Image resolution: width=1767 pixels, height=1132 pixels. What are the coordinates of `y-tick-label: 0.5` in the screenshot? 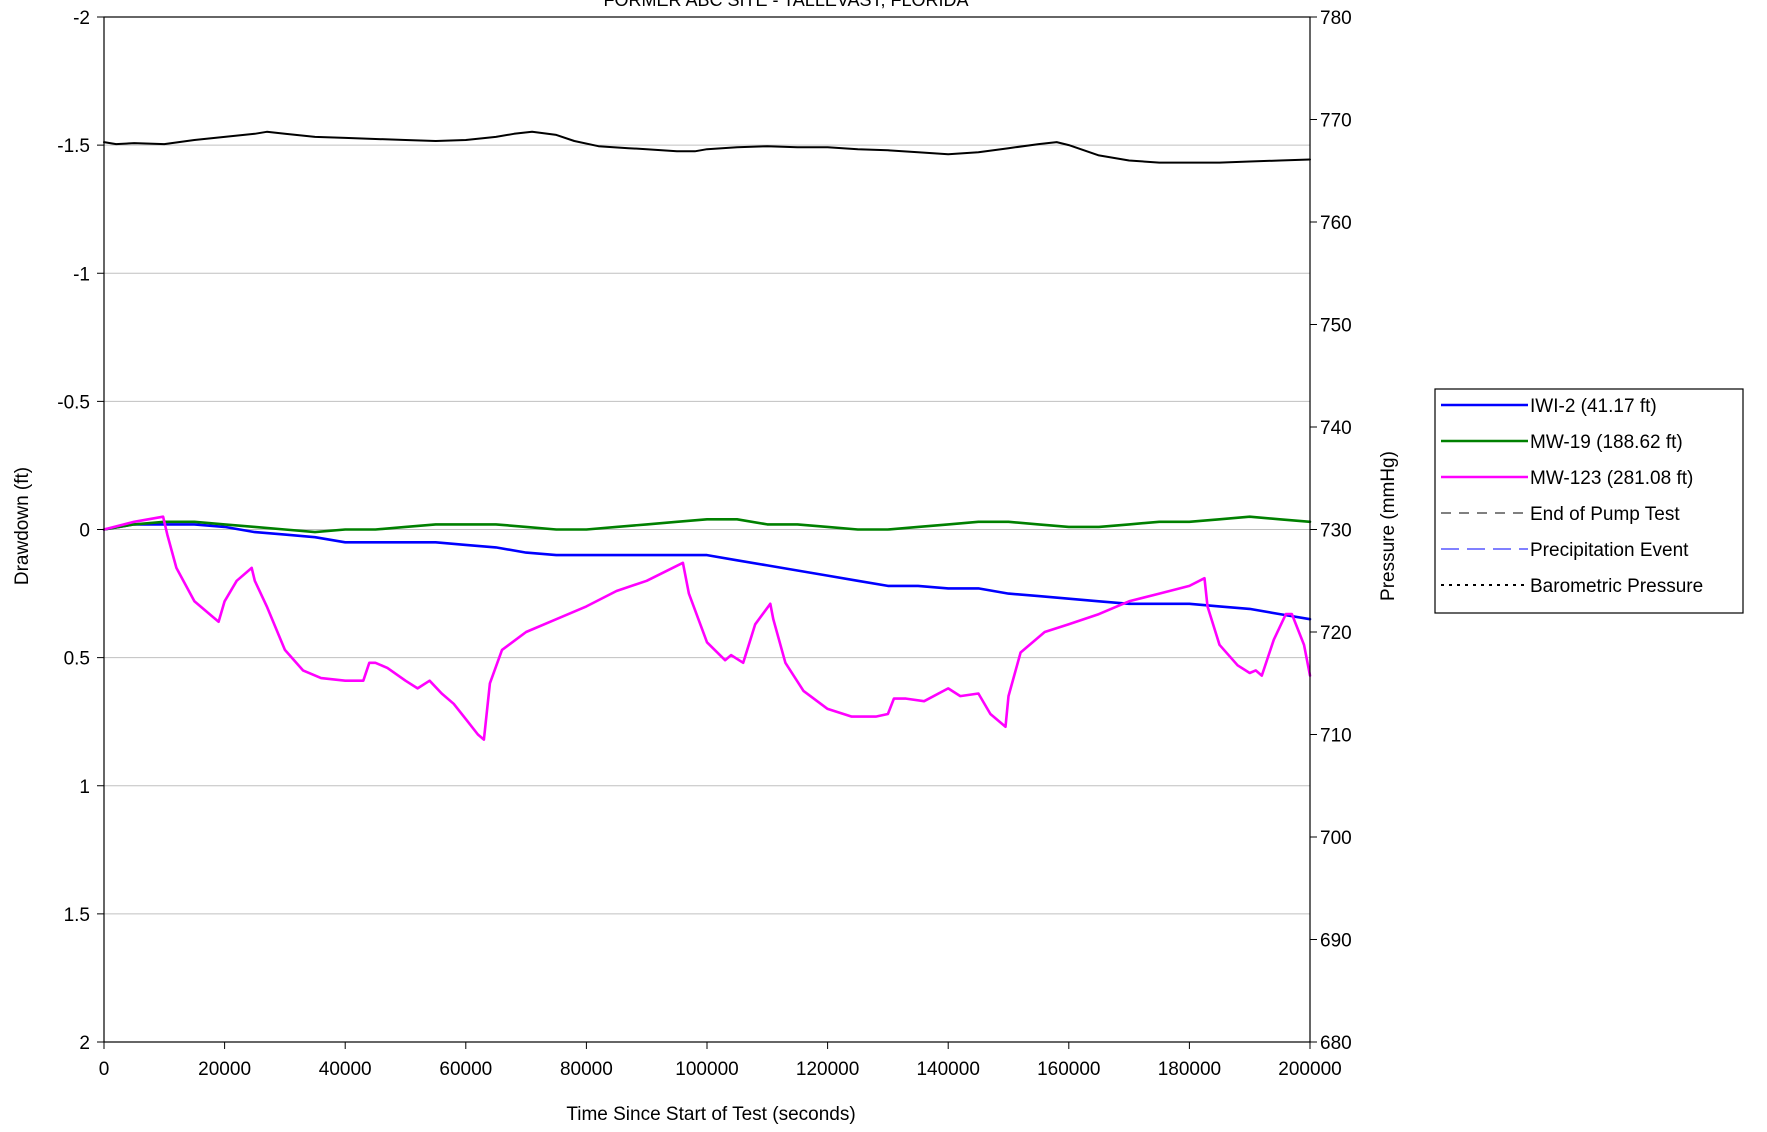 It's located at (77, 659).